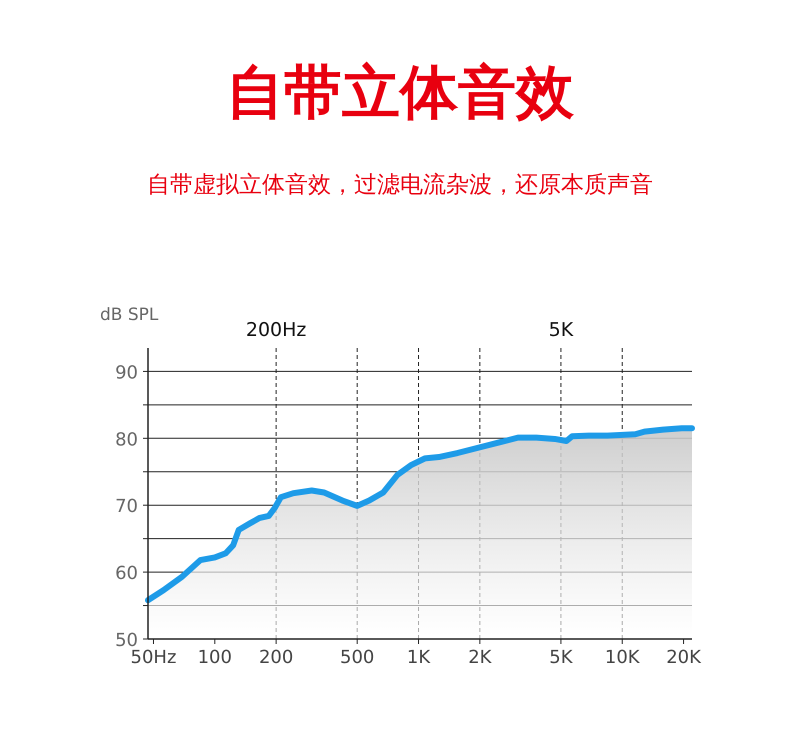  What do you see at coordinates (561, 657) in the screenshot?
I see `x-tick-label: 5K` at bounding box center [561, 657].